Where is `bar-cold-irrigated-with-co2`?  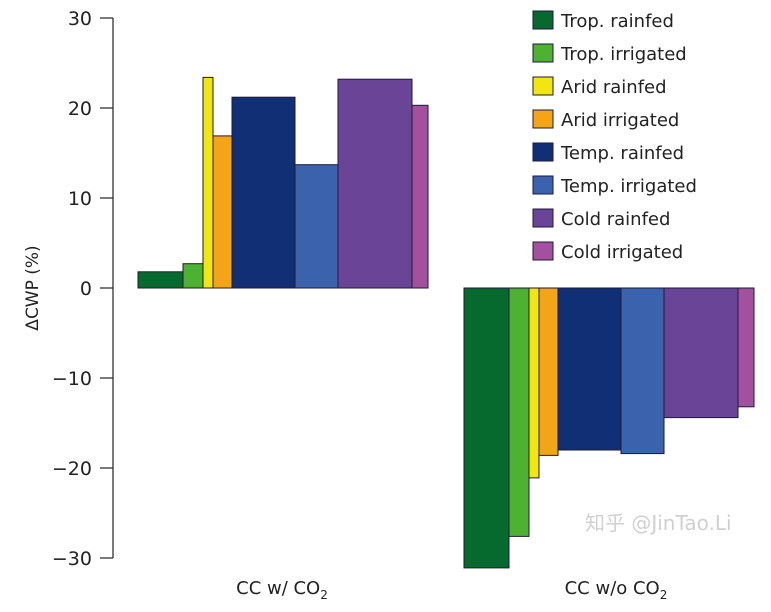
bar-cold-irrigated-with-co2 is located at coordinates (420, 196).